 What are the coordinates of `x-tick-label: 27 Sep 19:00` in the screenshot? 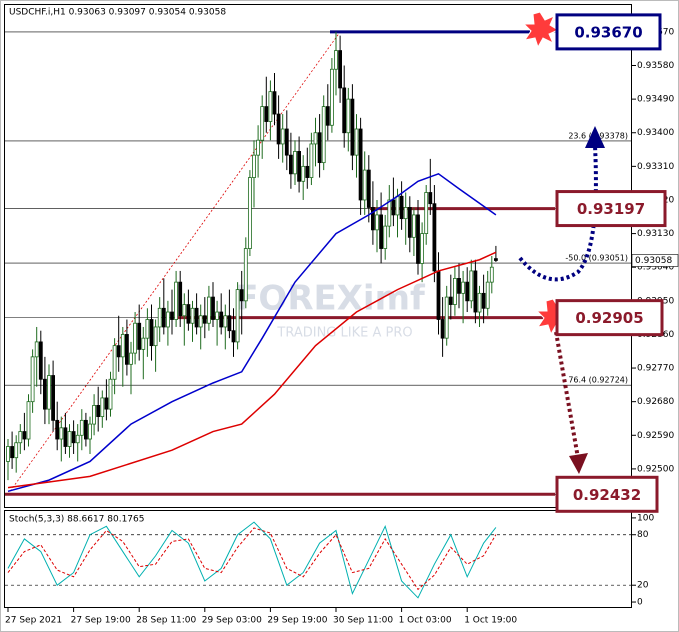 It's located at (101, 621).